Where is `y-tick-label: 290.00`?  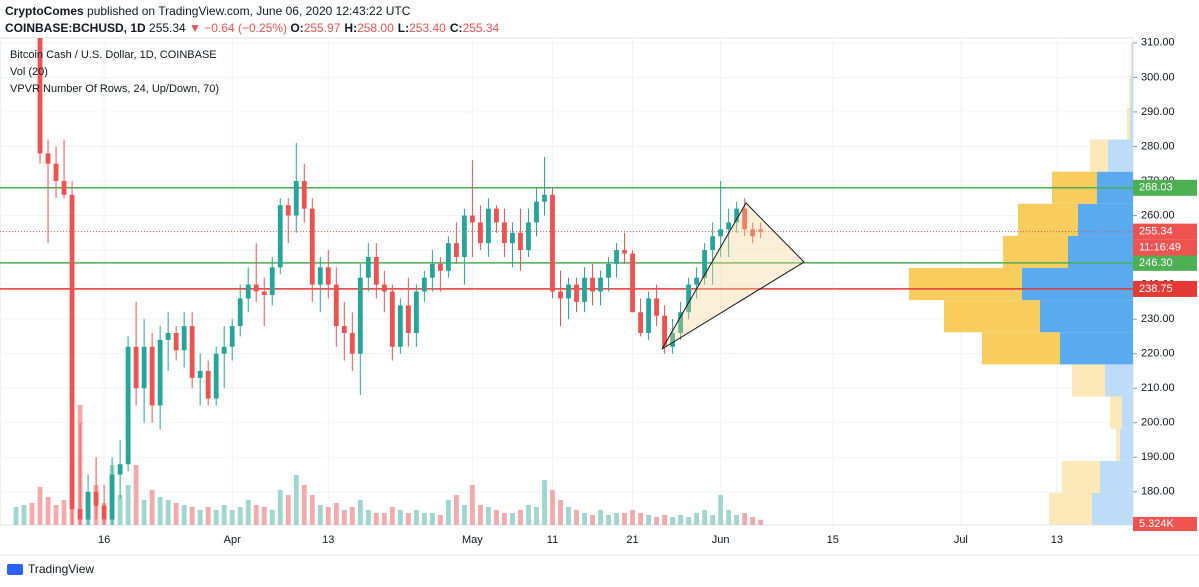 y-tick-label: 290.00 is located at coordinates (1158, 112).